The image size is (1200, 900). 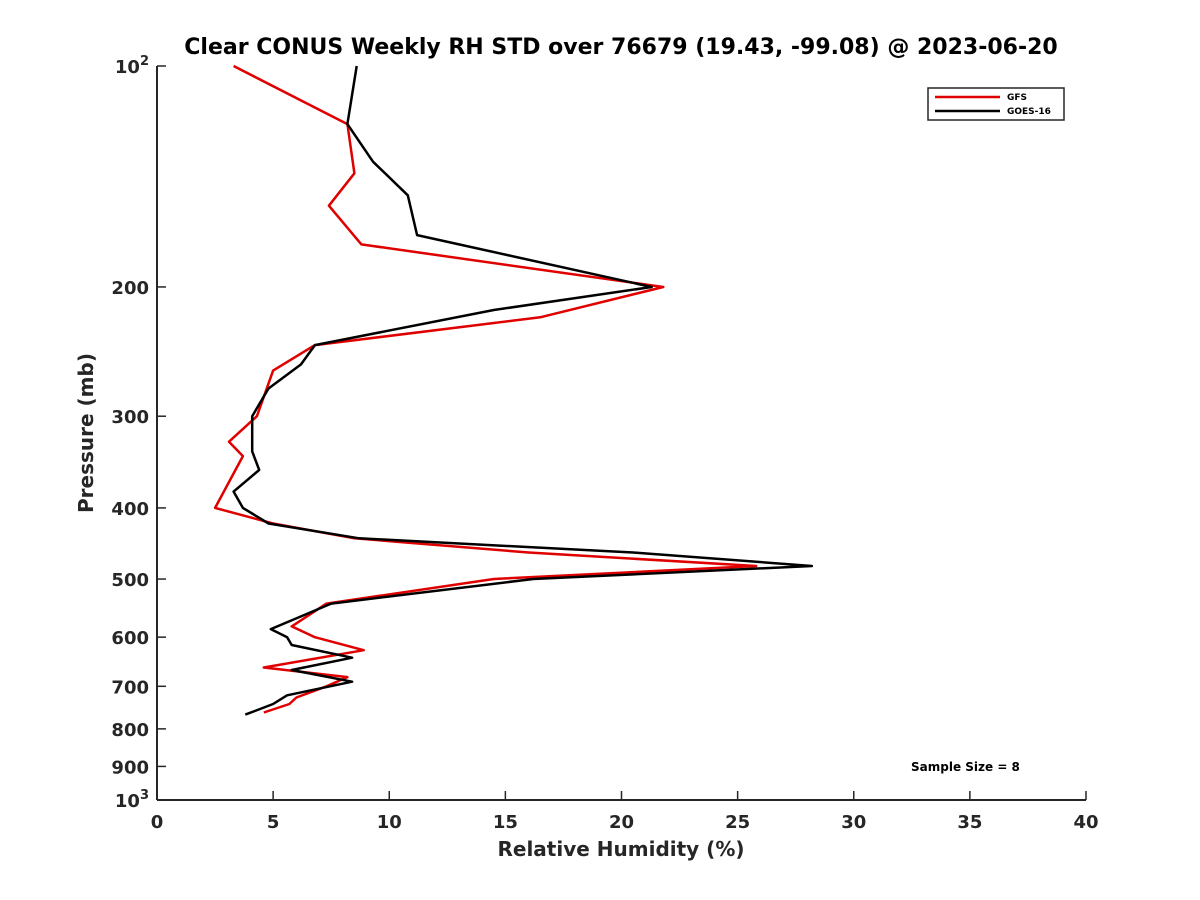 I want to click on y-tick-label: 10², so click(x=132, y=66).